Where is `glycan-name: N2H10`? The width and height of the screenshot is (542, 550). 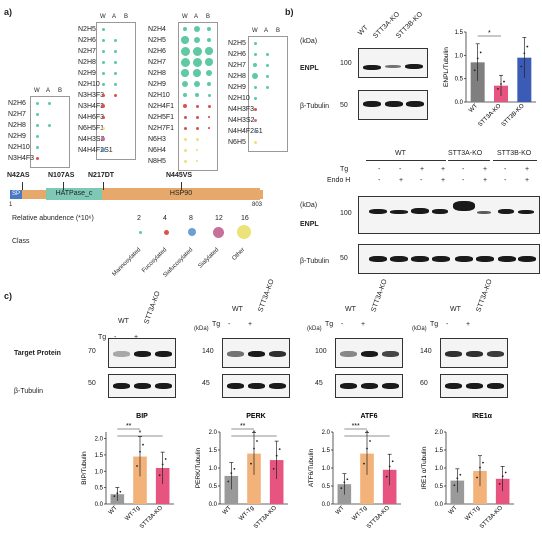
glycan-name: N2H10 is located at coordinates (239, 98).